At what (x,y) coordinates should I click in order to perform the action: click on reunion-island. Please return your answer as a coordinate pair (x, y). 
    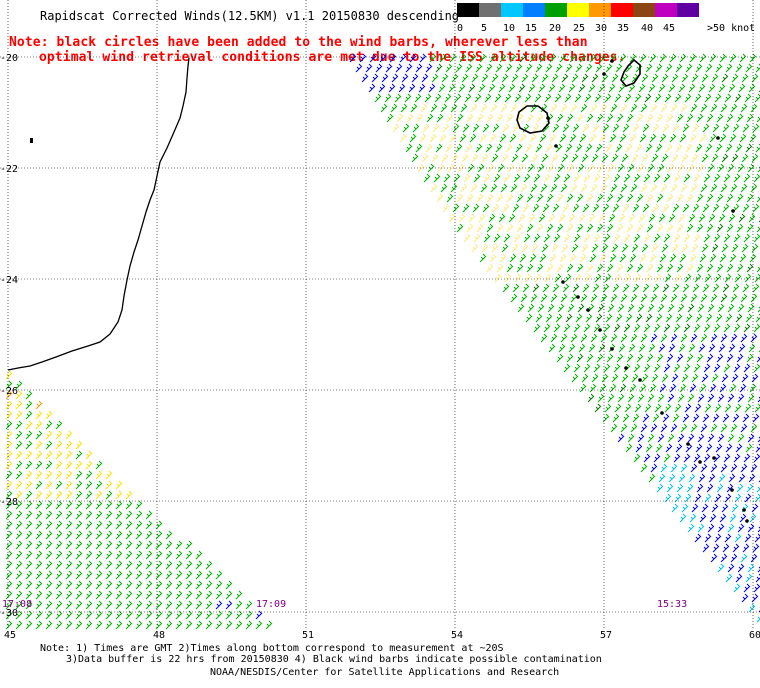
    Looking at the image, I should click on (533, 119).